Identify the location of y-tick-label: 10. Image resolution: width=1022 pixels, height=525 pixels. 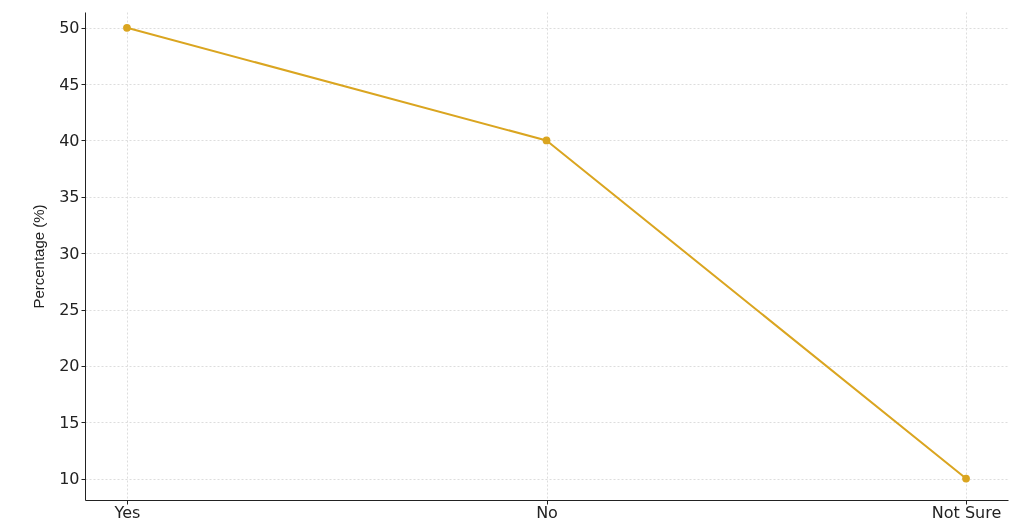
(69, 479).